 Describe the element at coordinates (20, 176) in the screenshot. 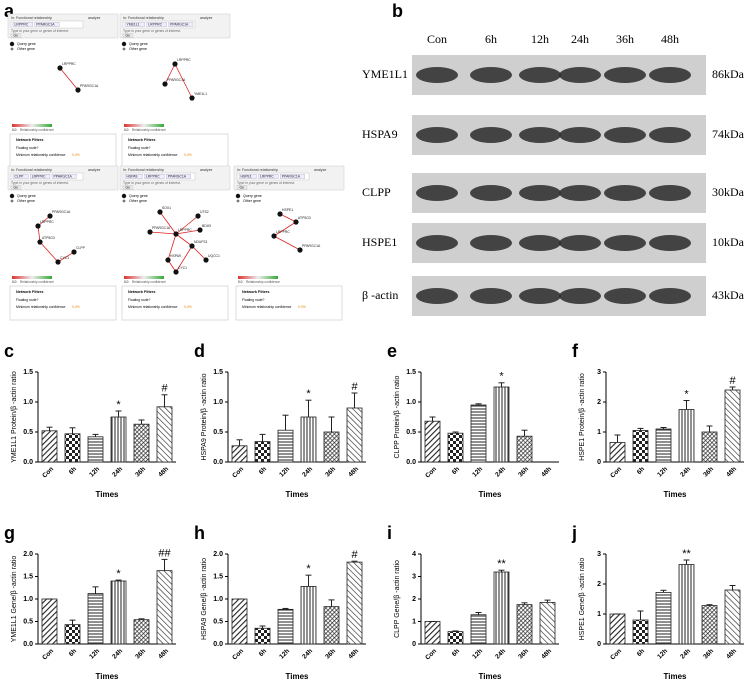

I see `gene-chip-label: CLPP` at that location.